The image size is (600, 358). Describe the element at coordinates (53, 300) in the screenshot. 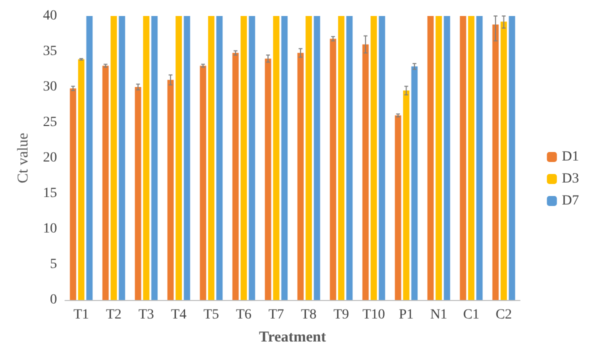

I see `y-tick-label: 0` at that location.